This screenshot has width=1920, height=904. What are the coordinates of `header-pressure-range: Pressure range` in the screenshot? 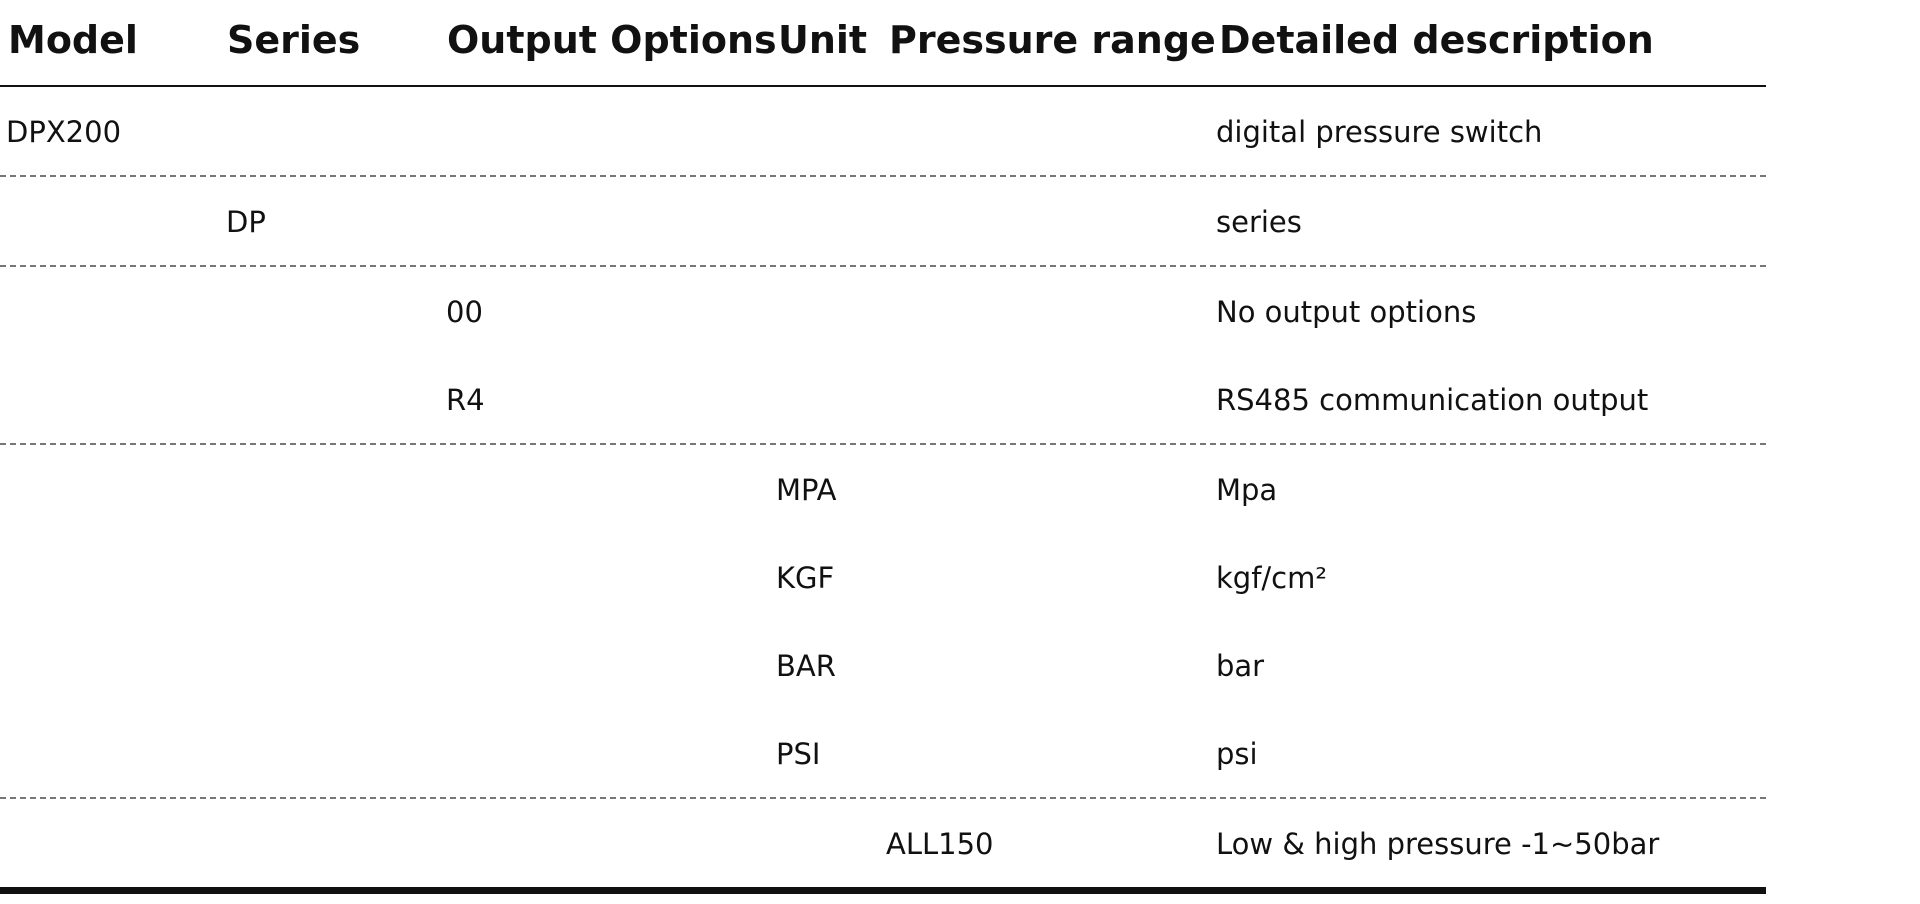 It's located at (1052, 40).